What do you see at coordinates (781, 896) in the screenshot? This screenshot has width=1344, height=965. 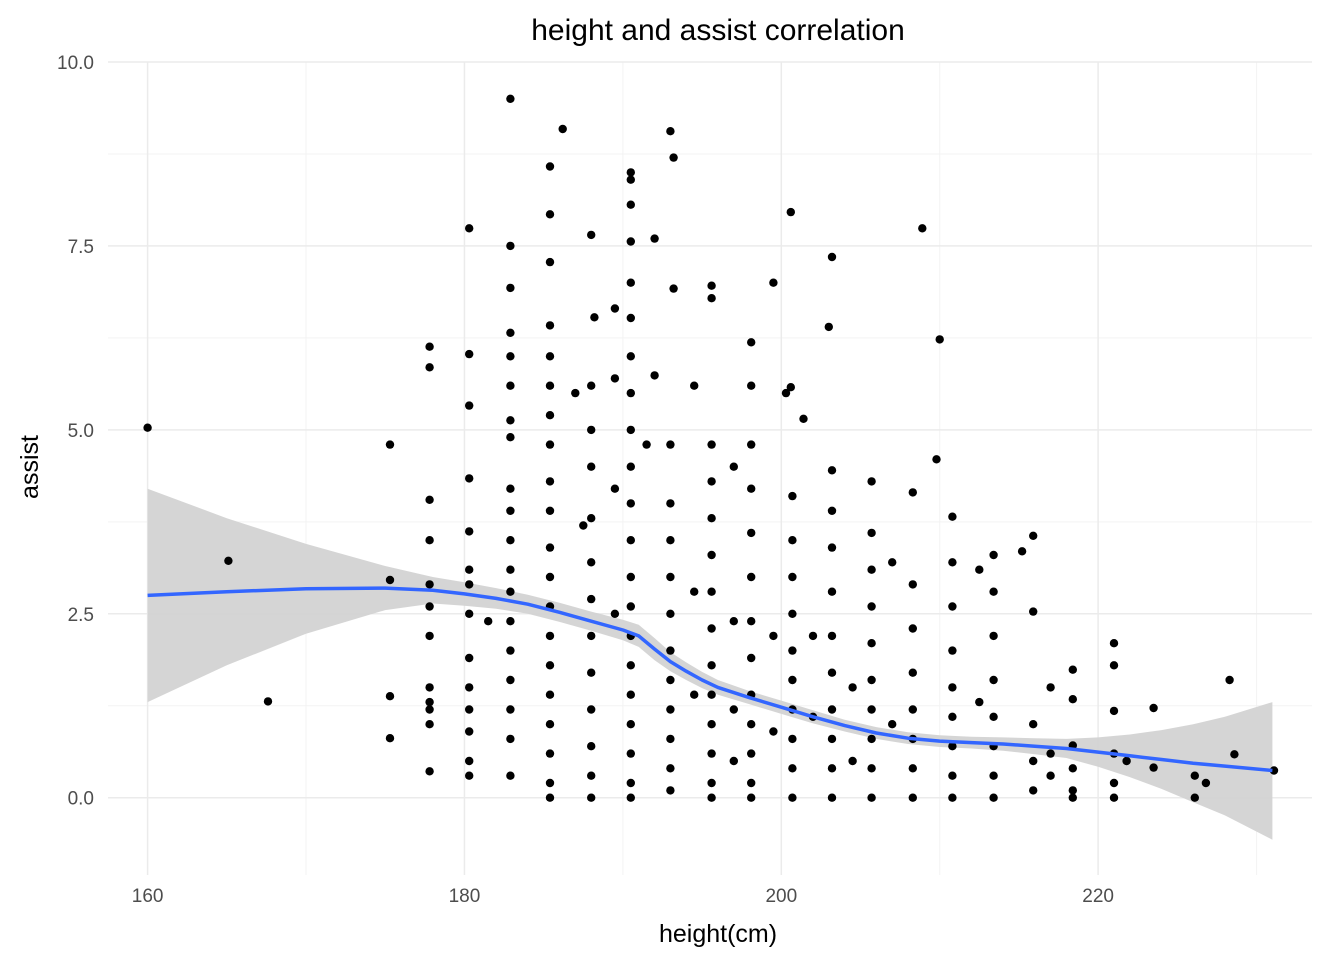 I see `x-tick-label: 200` at bounding box center [781, 896].